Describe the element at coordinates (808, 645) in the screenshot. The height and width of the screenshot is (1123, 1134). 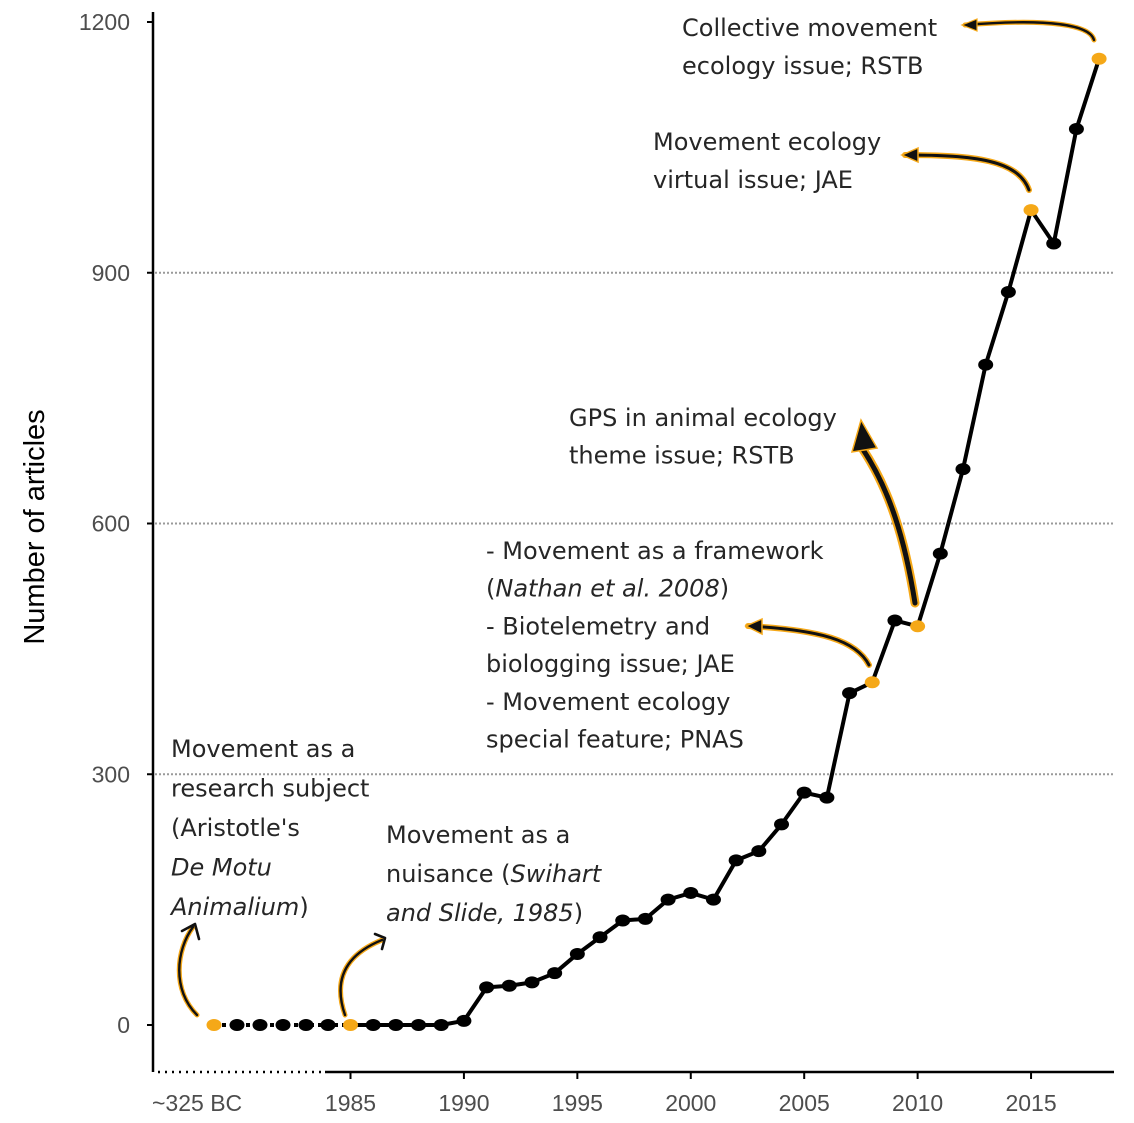
I see `arrow-framework` at that location.